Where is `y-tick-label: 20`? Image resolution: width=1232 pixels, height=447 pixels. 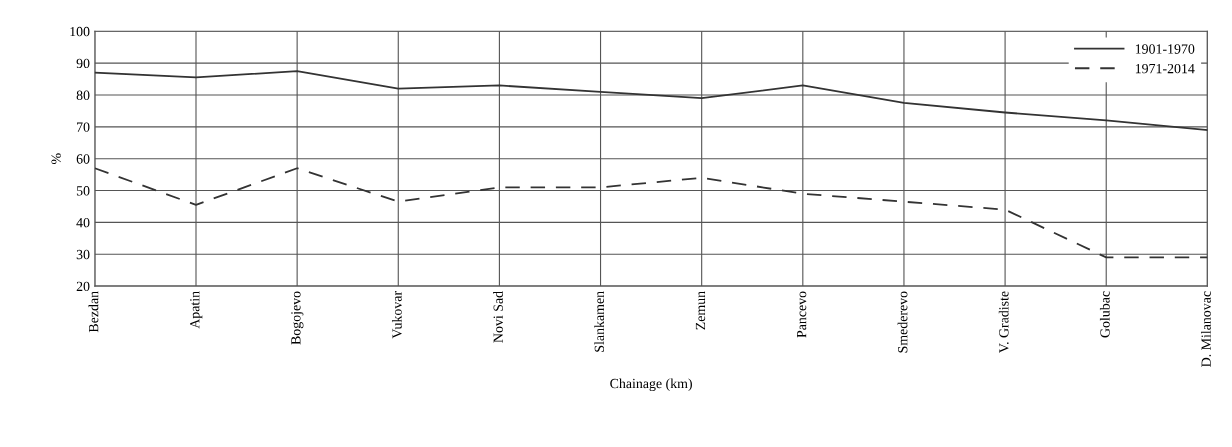
y-tick-label: 20 is located at coordinates (83, 286).